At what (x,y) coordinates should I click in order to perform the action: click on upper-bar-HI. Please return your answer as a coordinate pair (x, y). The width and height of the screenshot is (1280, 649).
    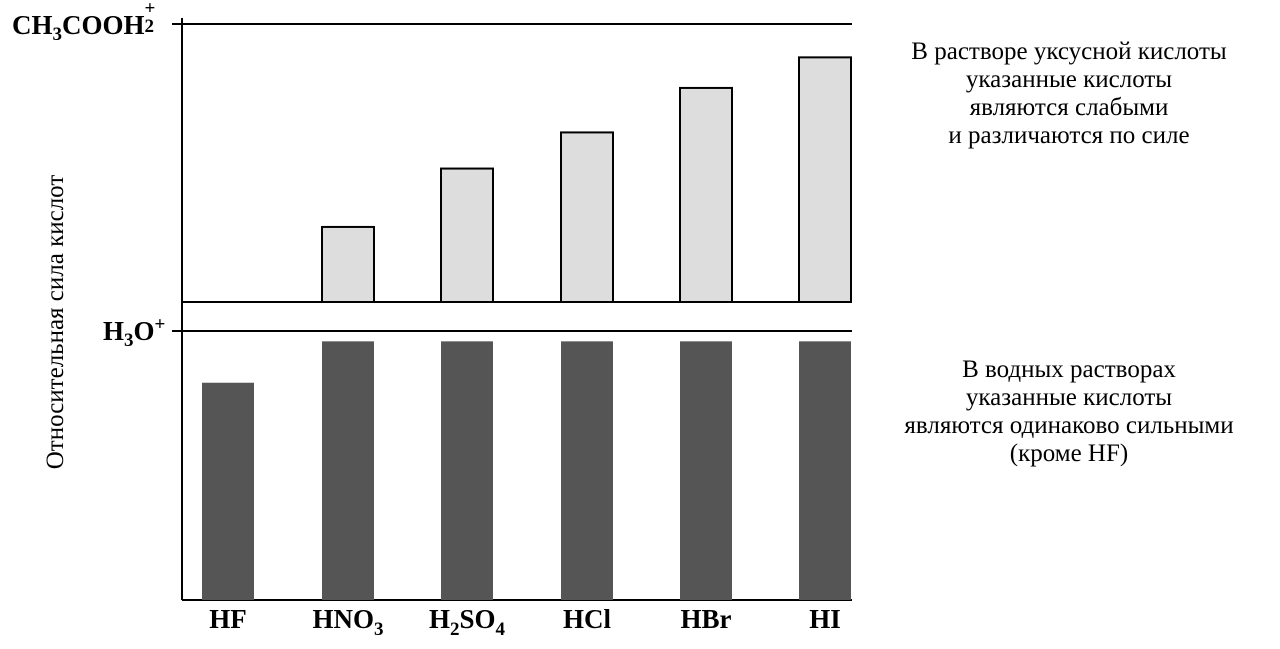
    Looking at the image, I should click on (825, 179).